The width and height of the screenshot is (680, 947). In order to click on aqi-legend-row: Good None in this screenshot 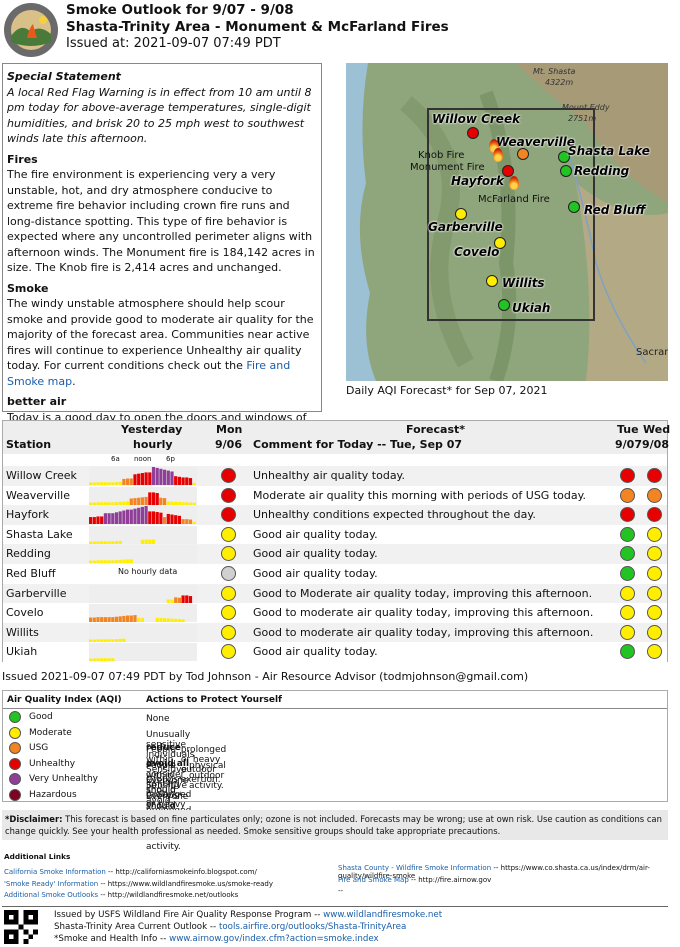, I will do `click(335, 718)`.